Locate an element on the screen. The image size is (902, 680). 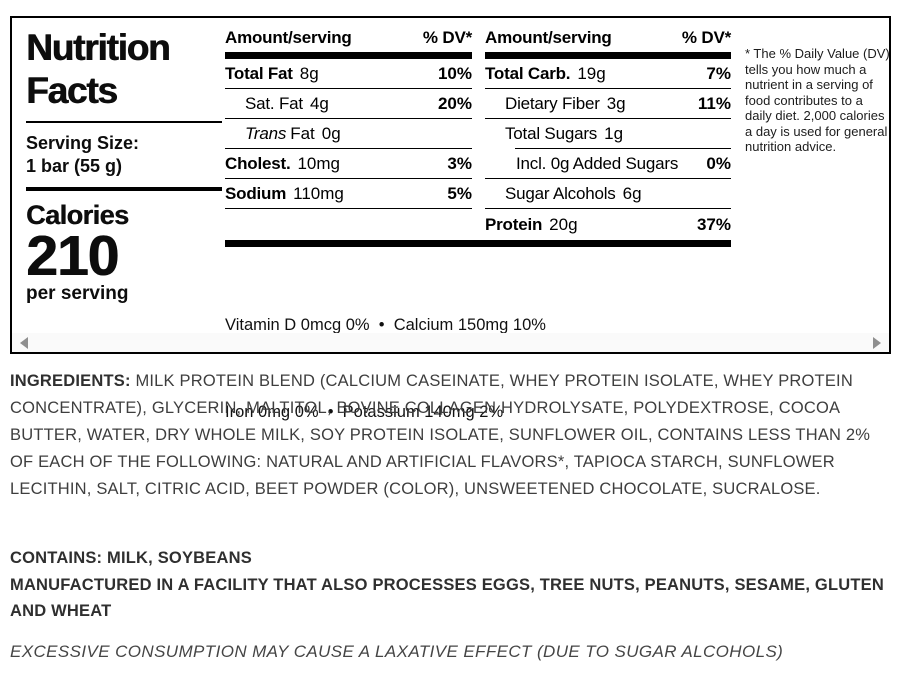
table-row-dietary-fiber: Dietary Fiber 3g 11% is located at coordinates (608, 103).